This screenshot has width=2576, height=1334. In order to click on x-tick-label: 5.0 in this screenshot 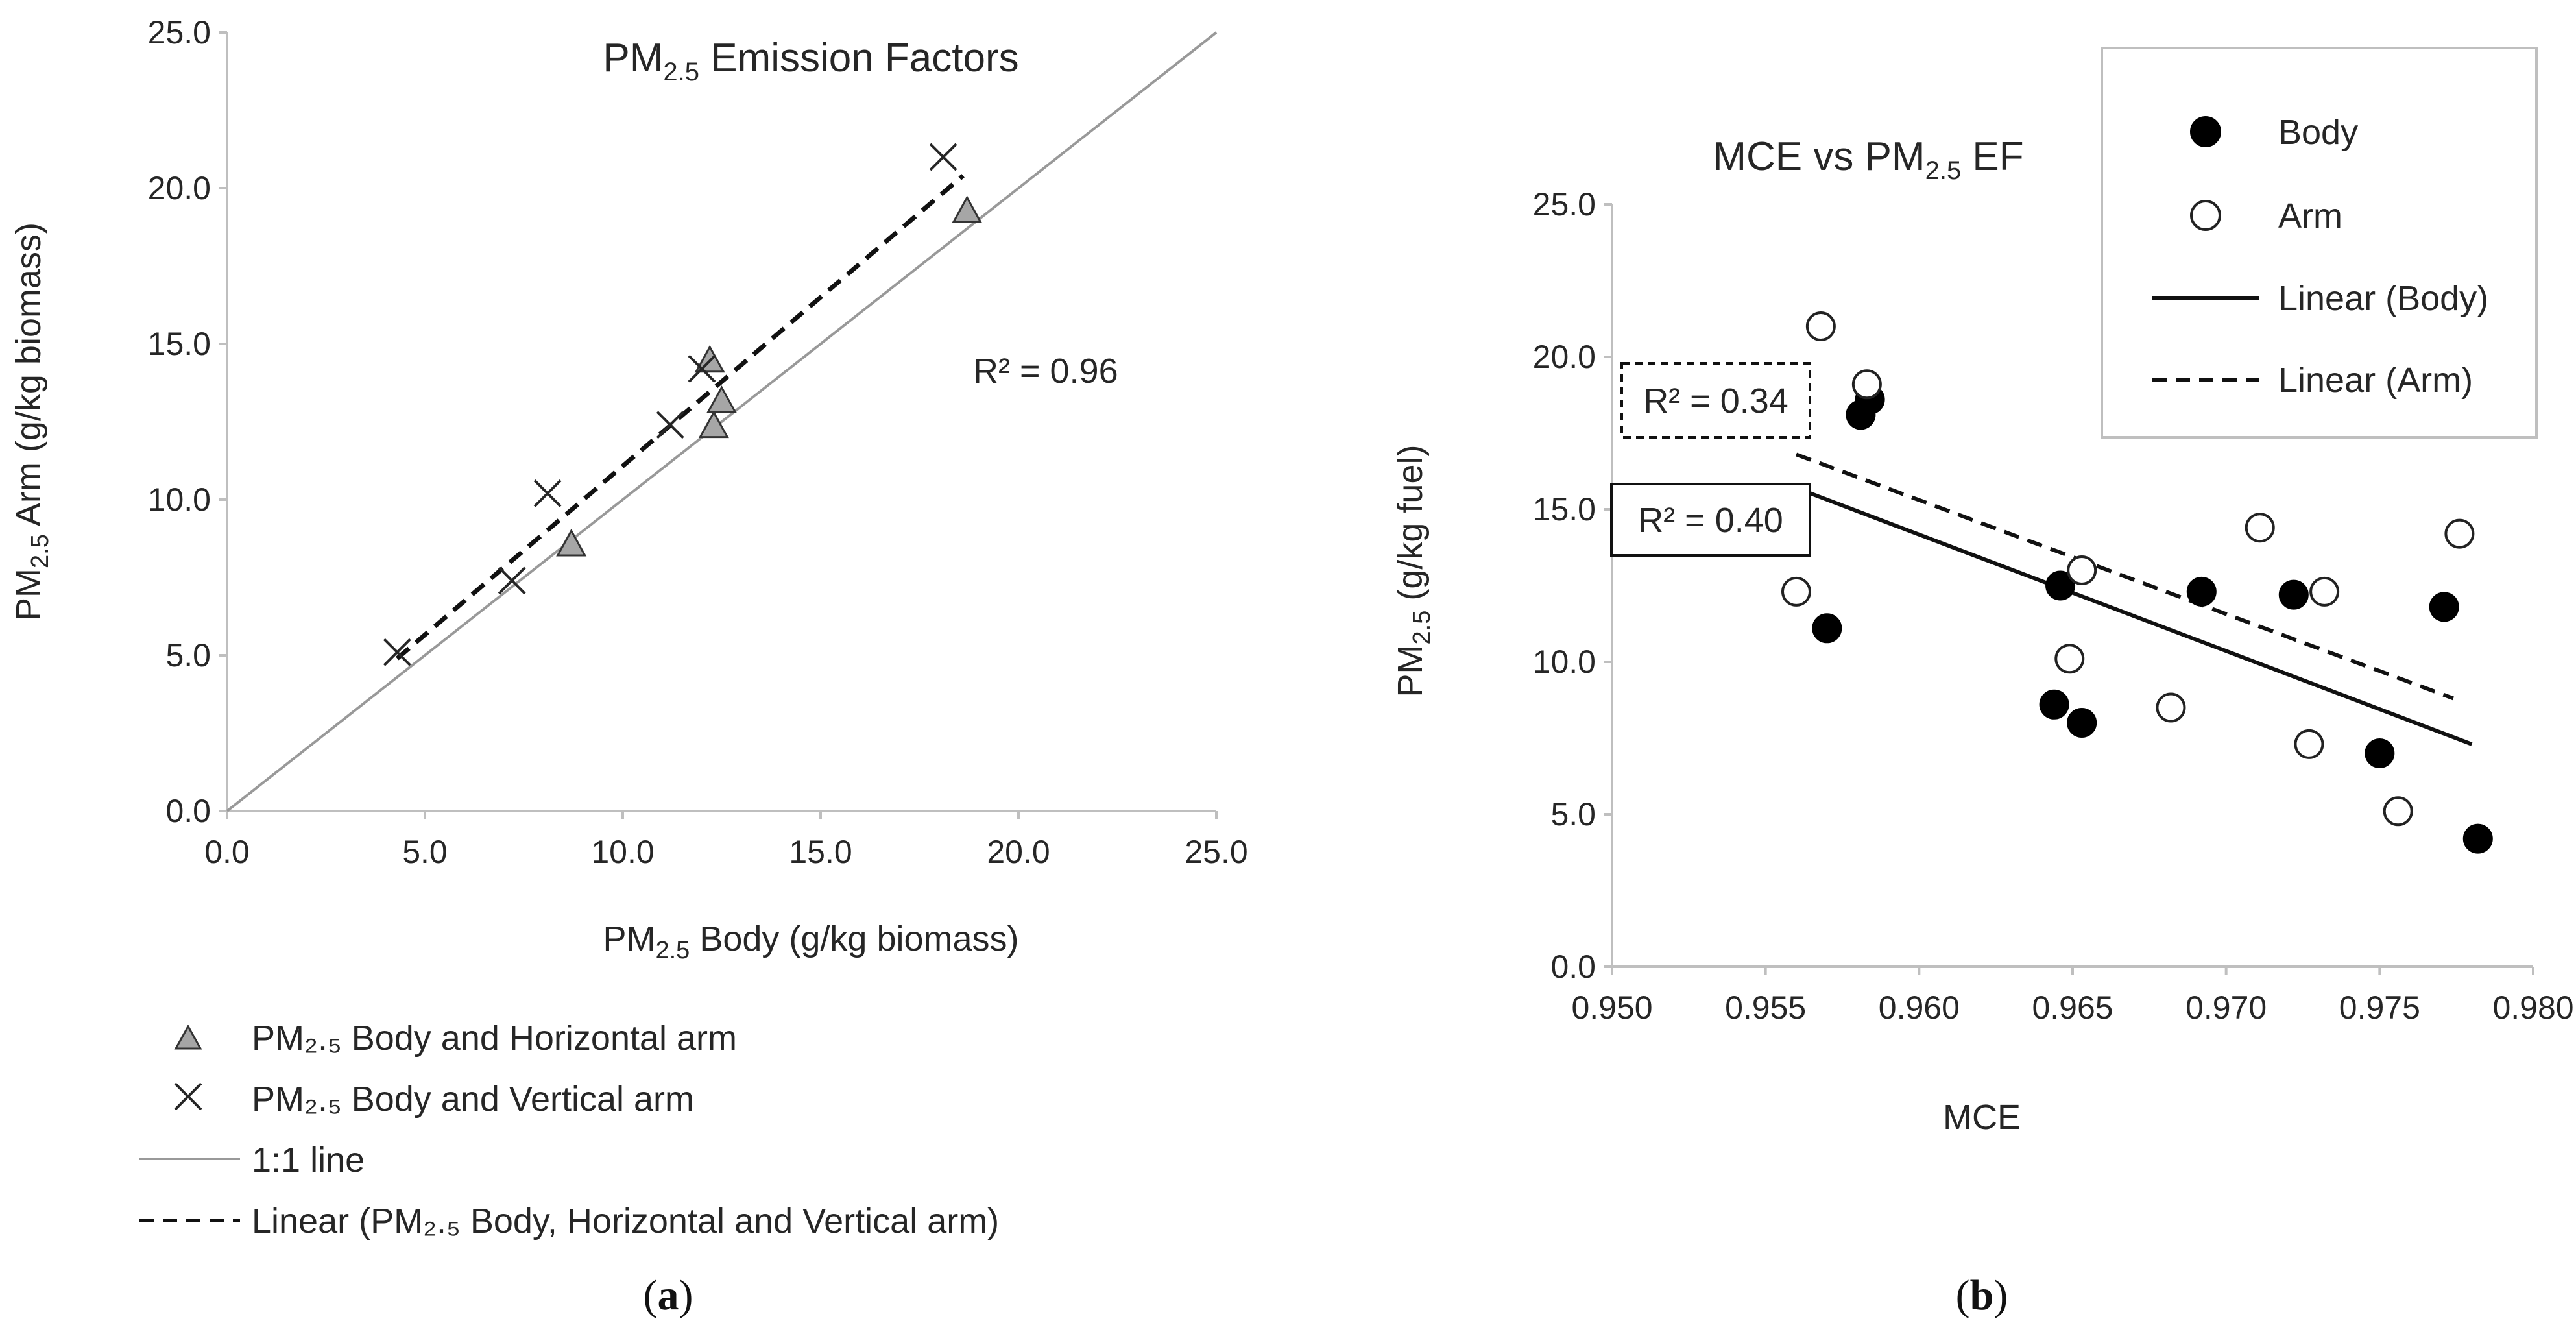, I will do `click(425, 852)`.